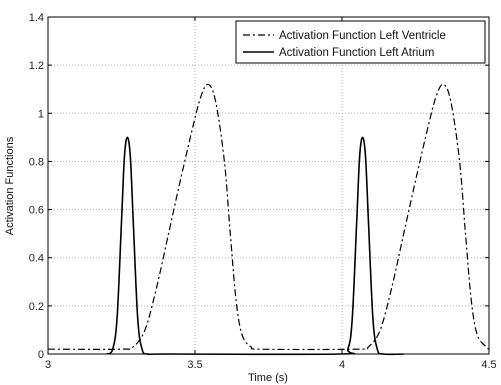  What do you see at coordinates (362, 36) in the screenshot?
I see `legend-label-ventricle: Activation Function Left Ventricle` at bounding box center [362, 36].